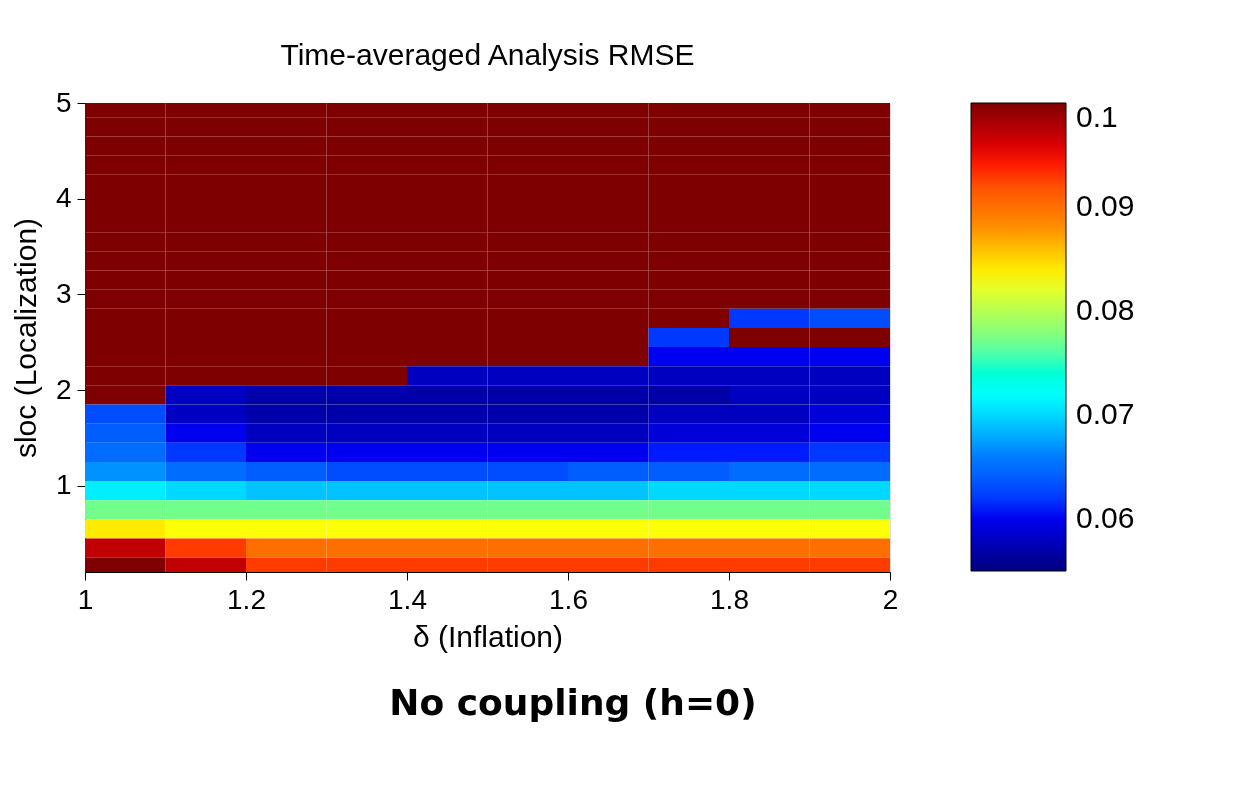  Describe the element at coordinates (407, 599) in the screenshot. I see `x-tick-label: 1.4` at that location.